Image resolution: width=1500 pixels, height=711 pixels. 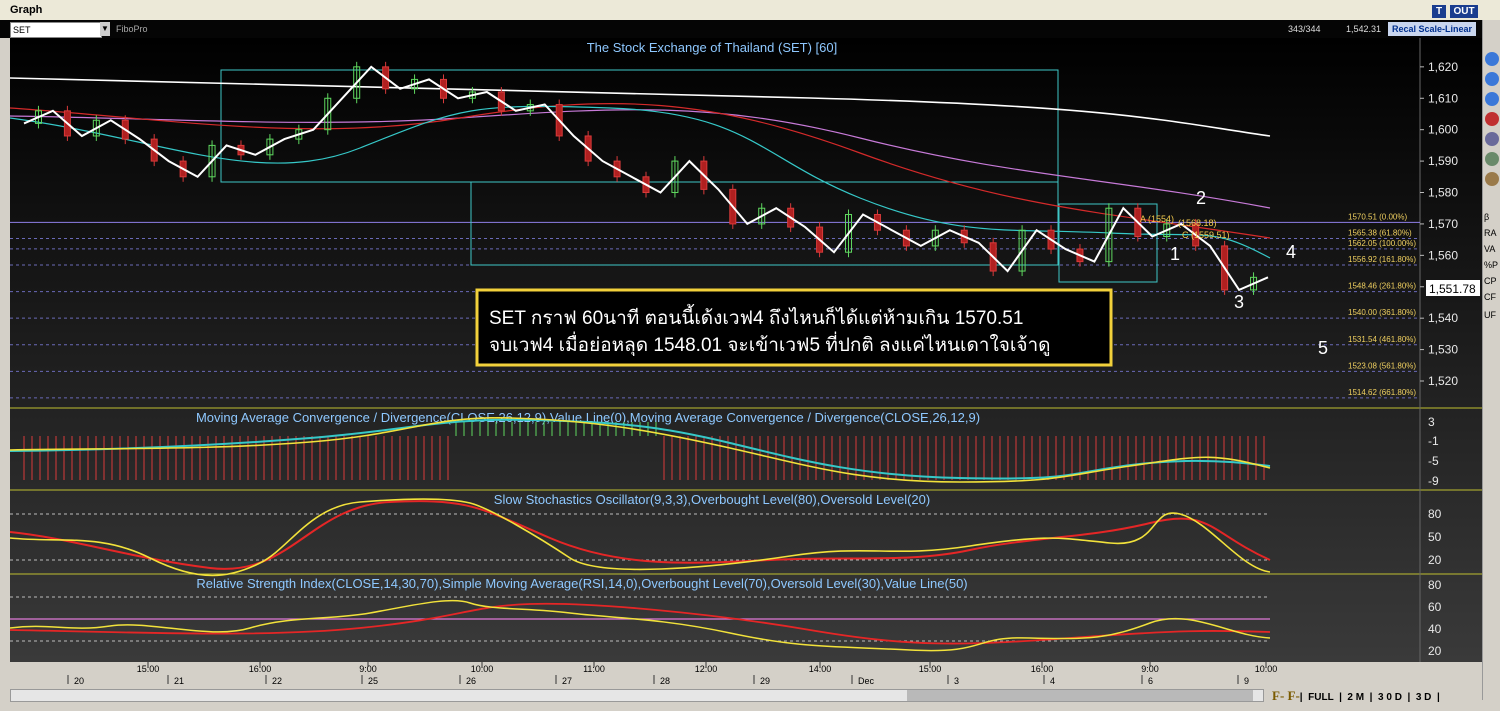 I want to click on ma-long-line, so click(x=640, y=107).